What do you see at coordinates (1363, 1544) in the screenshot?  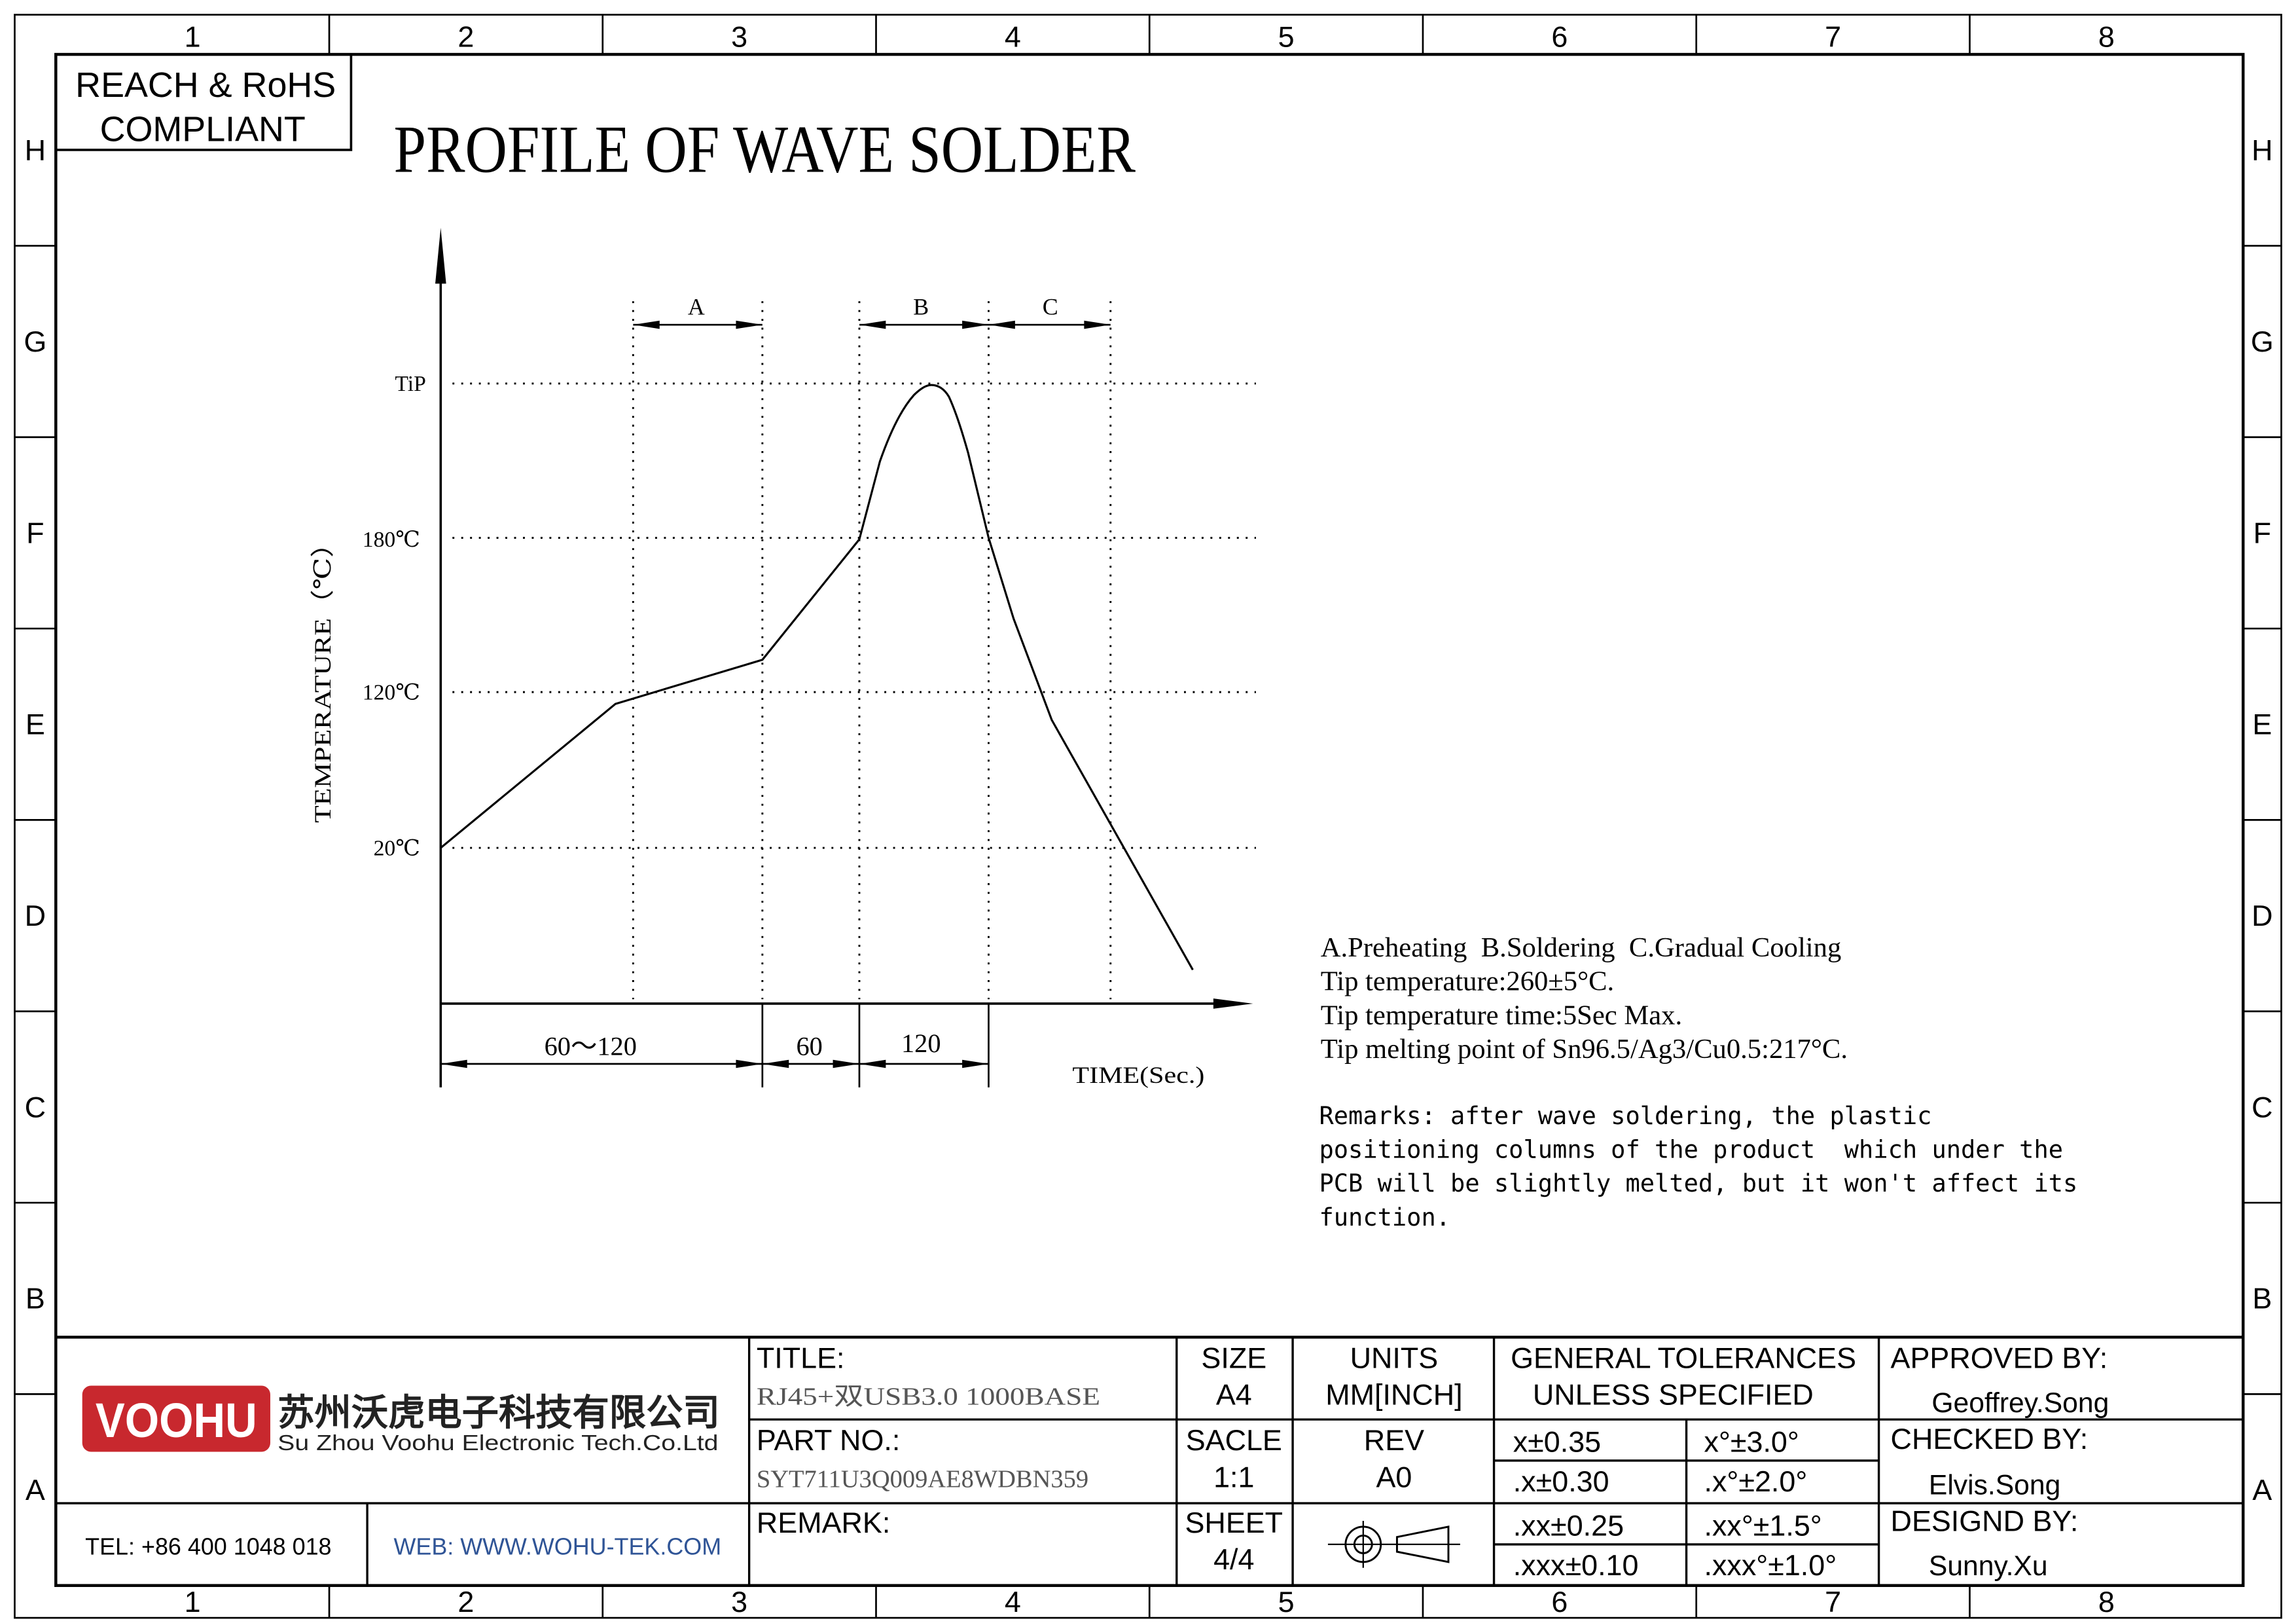 I see `projection-outer-circle` at bounding box center [1363, 1544].